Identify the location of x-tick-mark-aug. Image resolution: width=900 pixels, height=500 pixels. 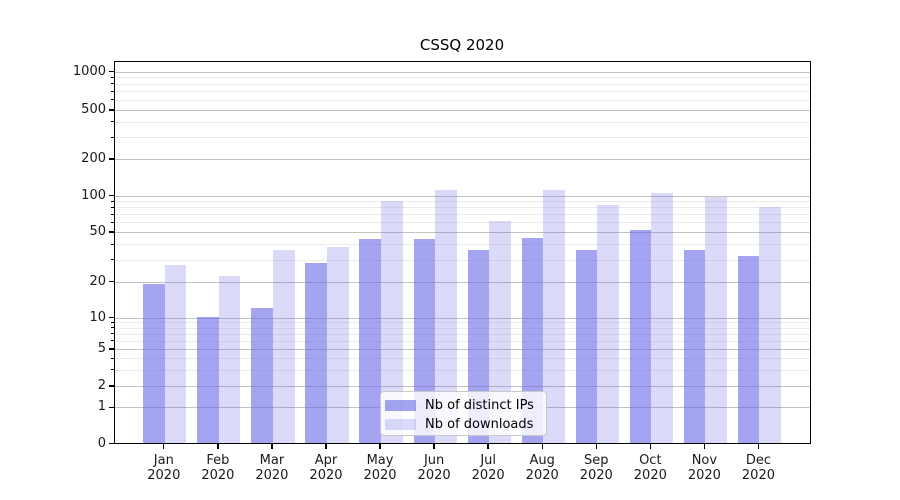
(542, 446).